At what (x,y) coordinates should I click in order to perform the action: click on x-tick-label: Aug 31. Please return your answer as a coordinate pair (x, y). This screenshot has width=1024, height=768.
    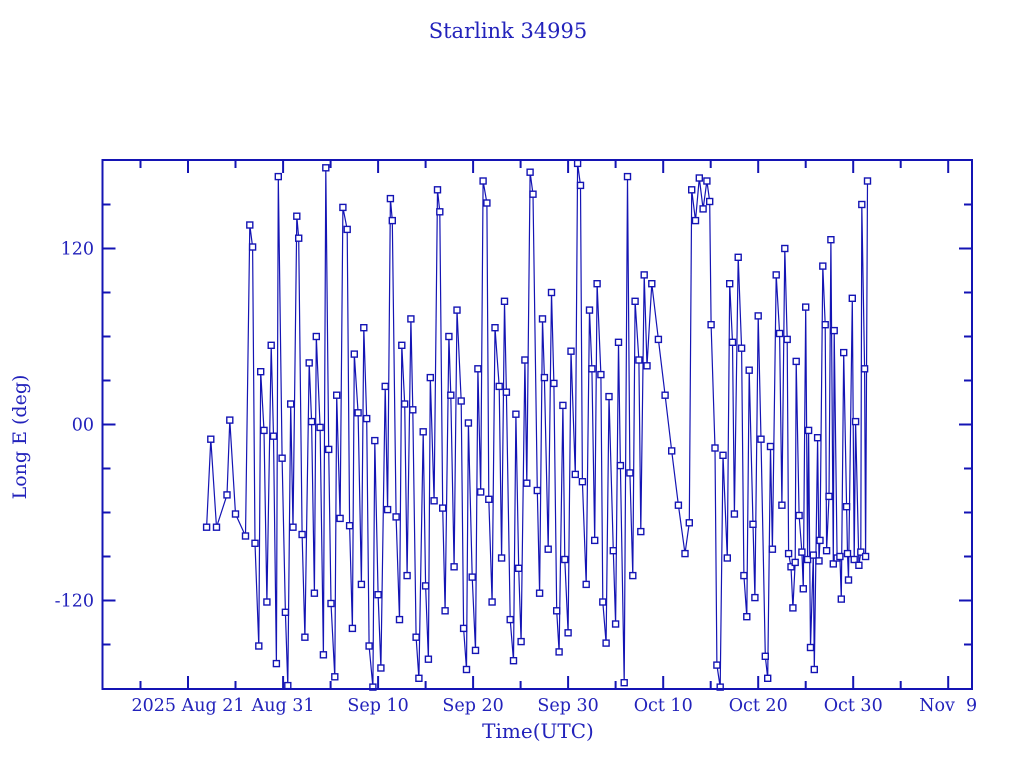
    Looking at the image, I should click on (283, 706).